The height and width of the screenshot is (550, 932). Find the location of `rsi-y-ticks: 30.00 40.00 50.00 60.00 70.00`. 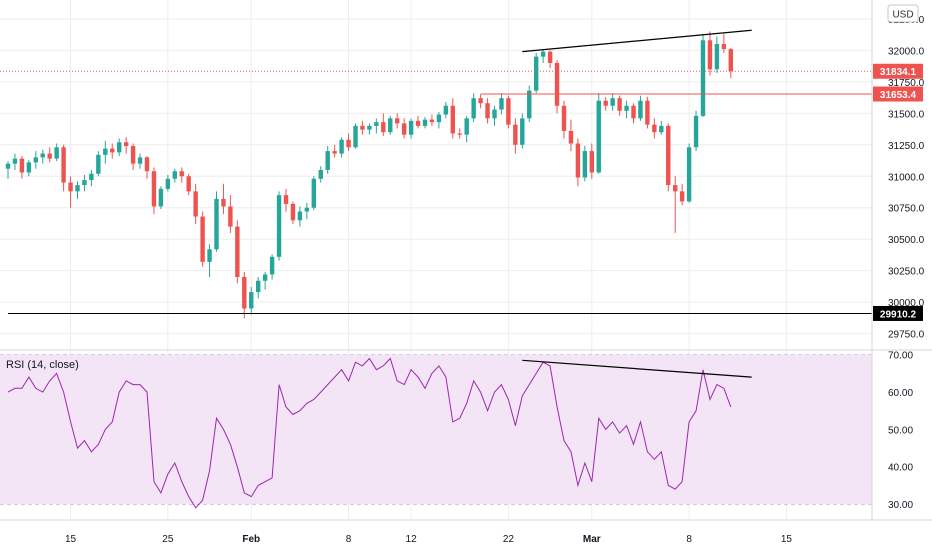

rsi-y-ticks: 30.00 40.00 50.00 60.00 70.00 is located at coordinates (900, 431).